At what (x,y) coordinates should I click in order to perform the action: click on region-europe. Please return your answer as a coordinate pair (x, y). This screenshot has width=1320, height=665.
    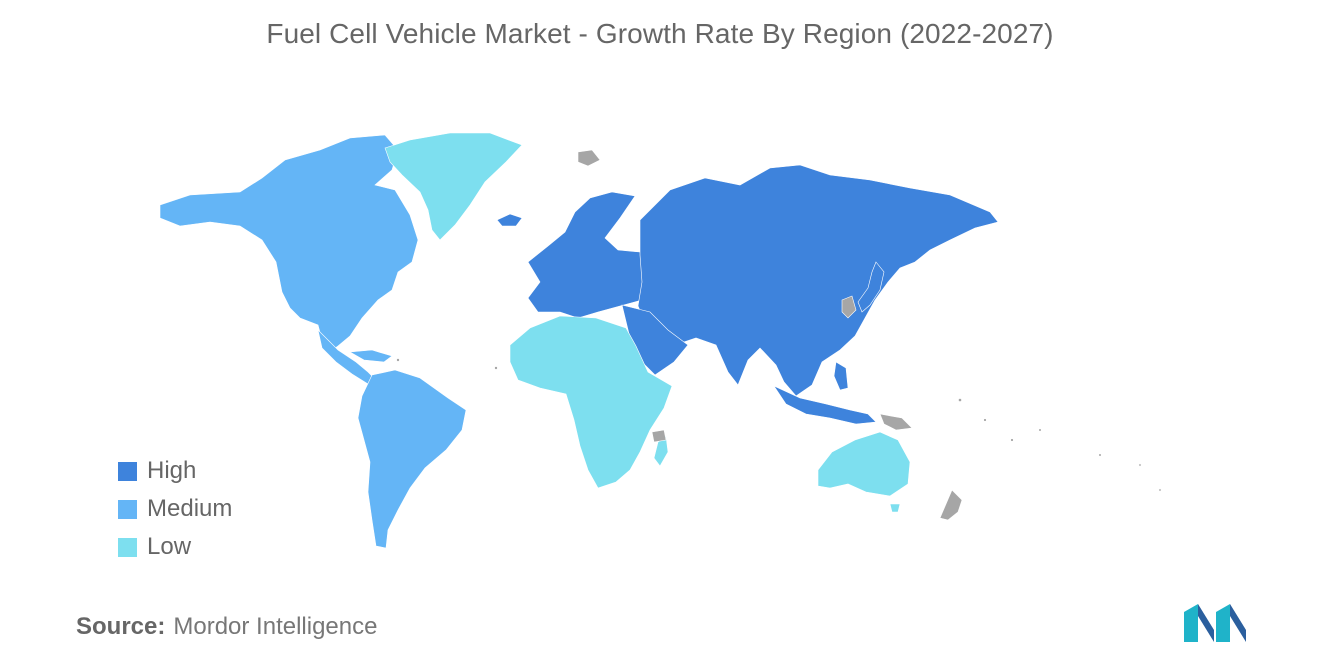
    Looking at the image, I should click on (588, 255).